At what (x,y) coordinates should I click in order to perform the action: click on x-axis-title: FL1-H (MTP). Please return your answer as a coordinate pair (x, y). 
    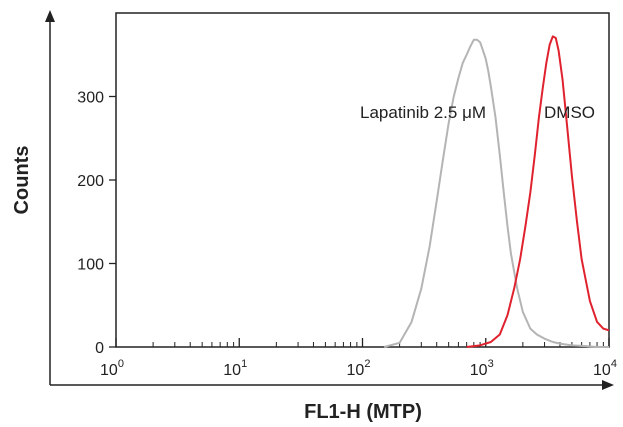
    Looking at the image, I should click on (363, 412).